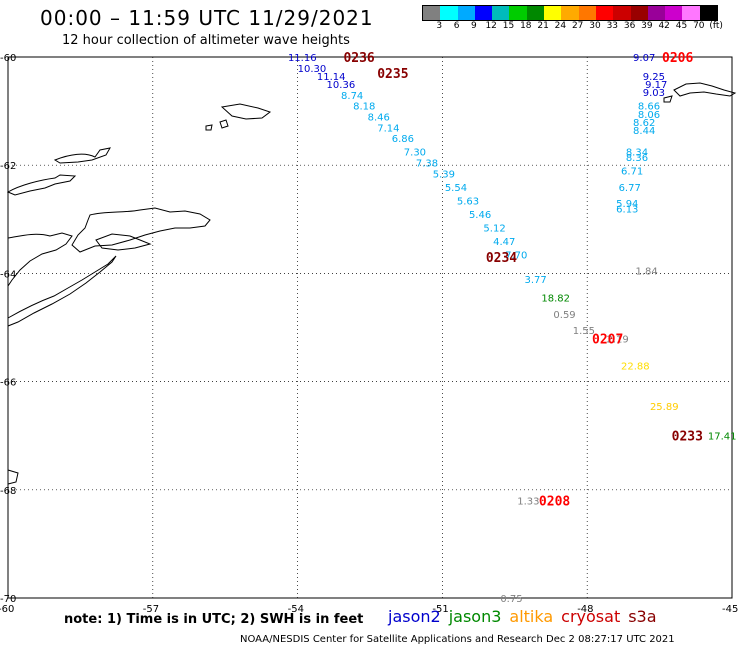 The width and height of the screenshot is (740, 650). Describe the element at coordinates (7, 609) in the screenshot. I see `lon-tick-label: -60` at that location.